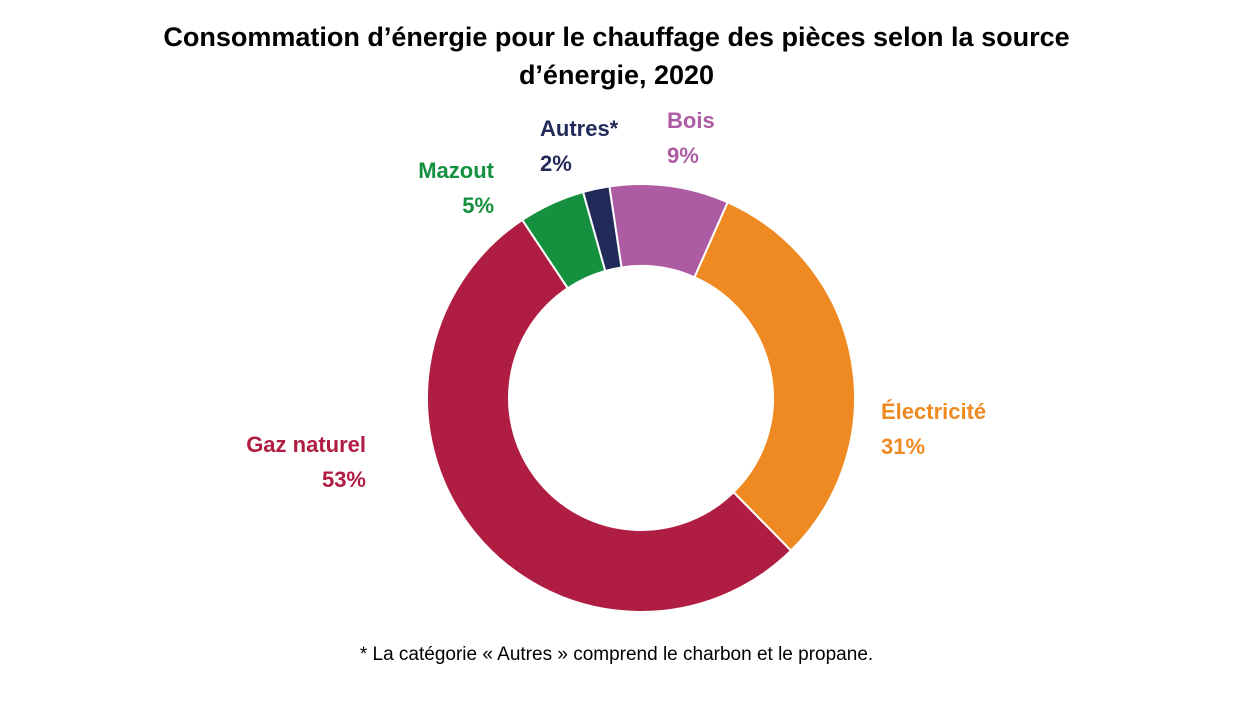 The width and height of the screenshot is (1233, 702). I want to click on label-mazout-value: 5%, so click(478, 205).